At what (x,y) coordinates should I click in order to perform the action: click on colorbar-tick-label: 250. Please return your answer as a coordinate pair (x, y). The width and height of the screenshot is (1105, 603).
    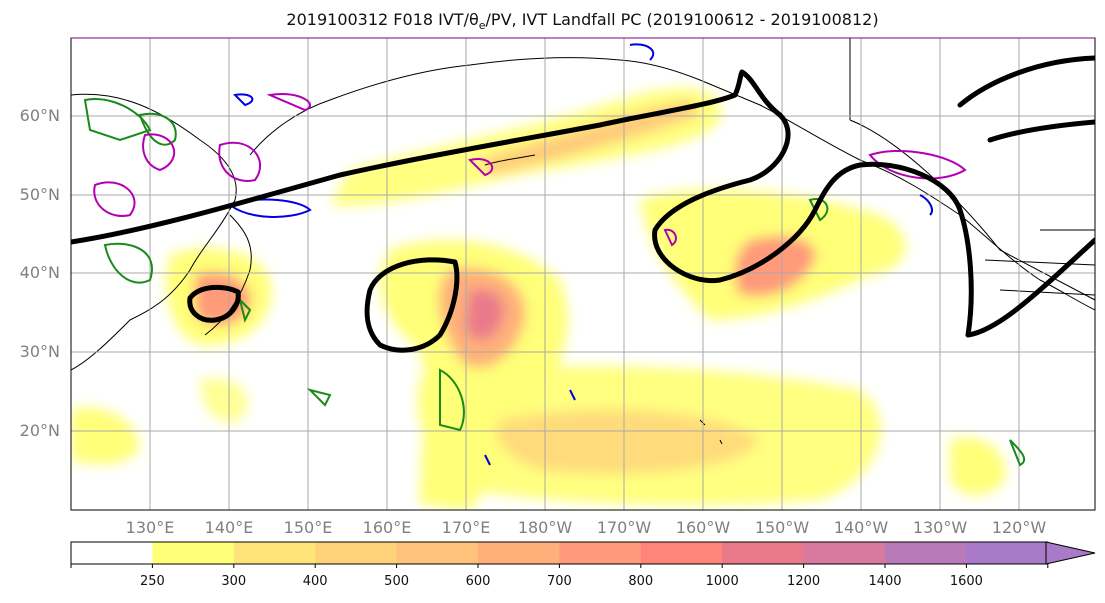
    Looking at the image, I should click on (152, 581).